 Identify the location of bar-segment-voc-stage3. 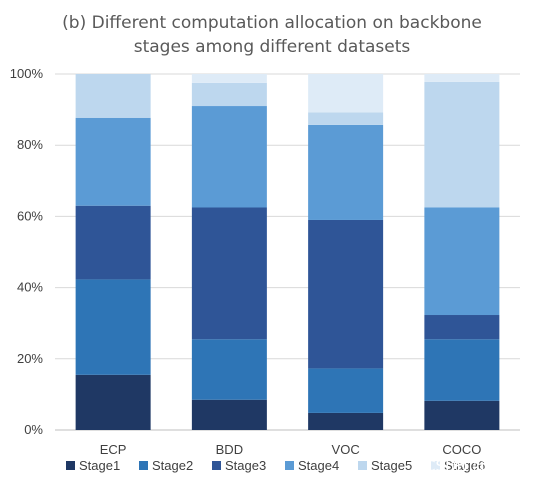
(346, 294).